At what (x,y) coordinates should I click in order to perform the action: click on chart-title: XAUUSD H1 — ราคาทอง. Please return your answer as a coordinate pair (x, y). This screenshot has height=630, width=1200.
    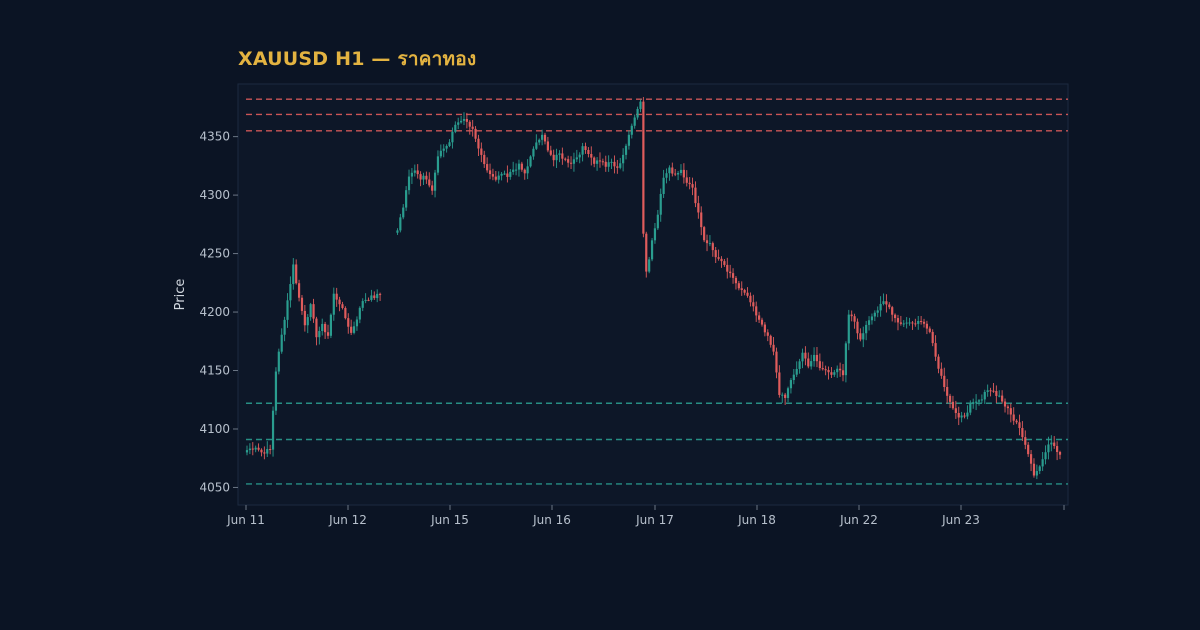
    Looking at the image, I should click on (357, 59).